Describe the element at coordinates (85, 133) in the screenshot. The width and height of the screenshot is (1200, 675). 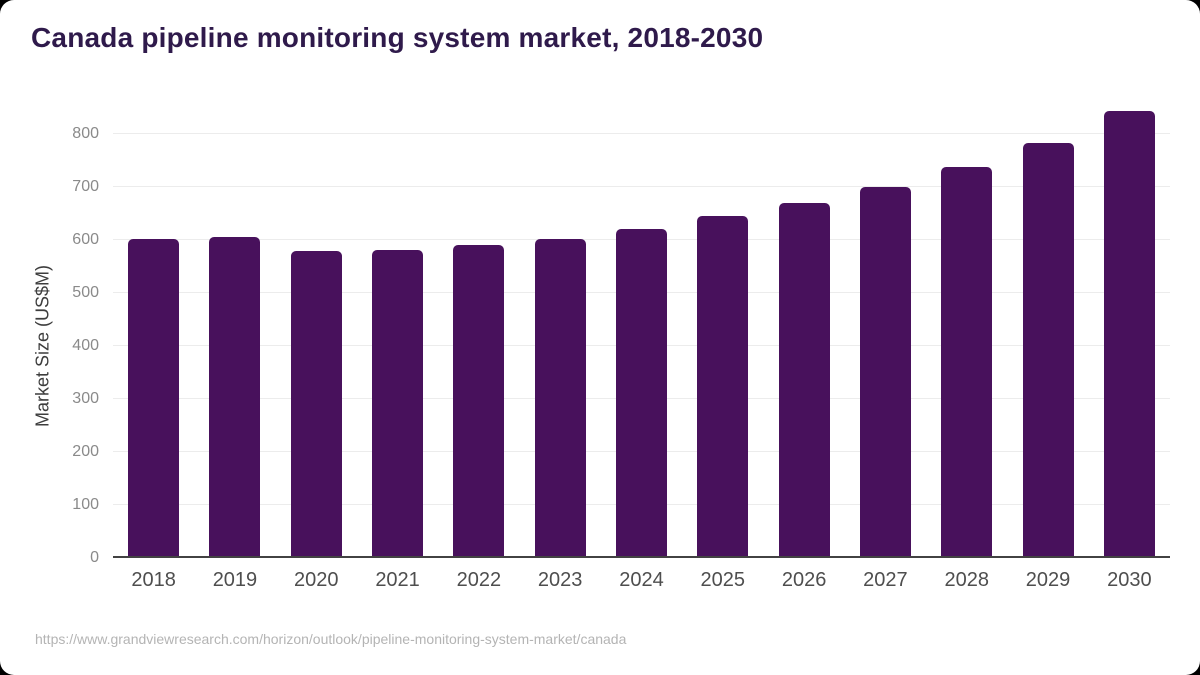
I see `y-tick-label-800: 800` at that location.